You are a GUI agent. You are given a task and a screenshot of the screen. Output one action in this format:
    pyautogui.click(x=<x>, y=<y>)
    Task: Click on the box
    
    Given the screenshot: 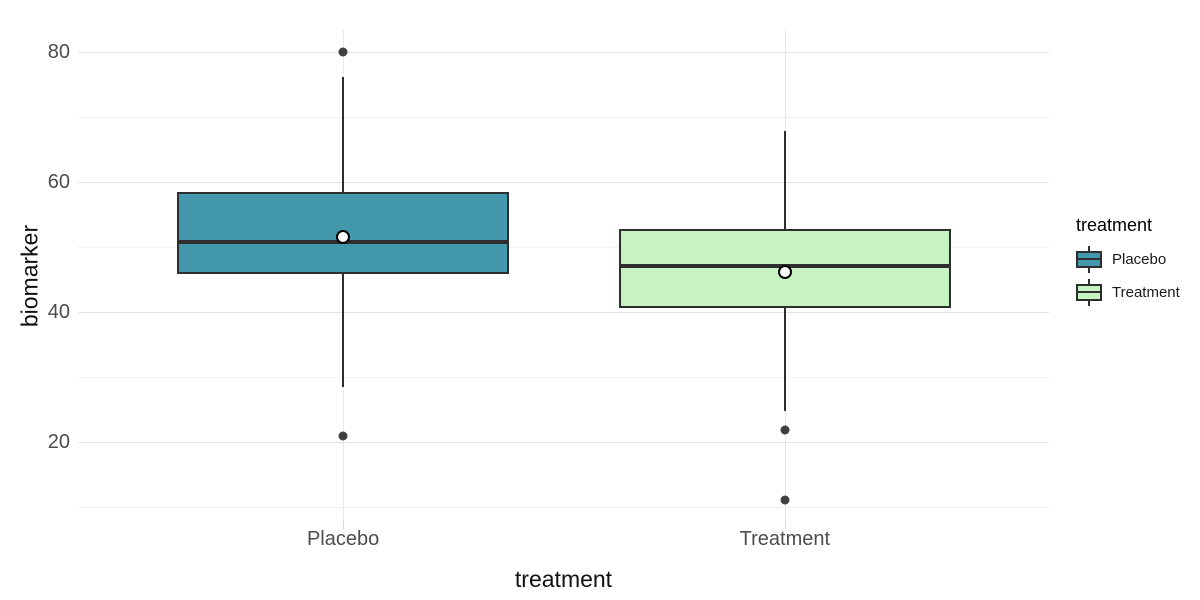 What is the action you would take?
    pyautogui.click(x=343, y=233)
    